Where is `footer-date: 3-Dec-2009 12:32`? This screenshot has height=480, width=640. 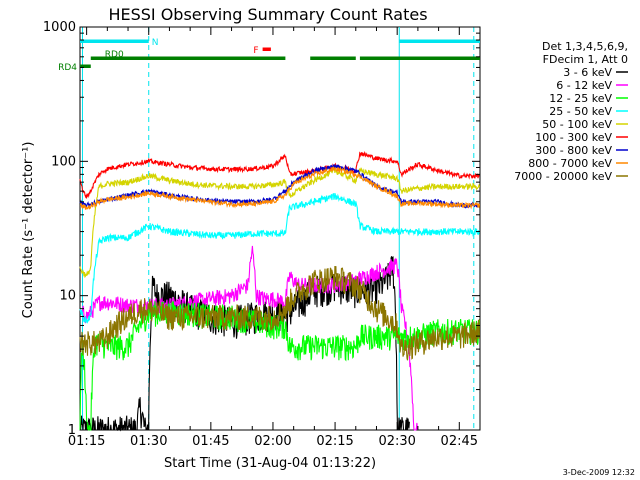
footer-date: 3-Dec-2009 12:32 is located at coordinates (599, 472).